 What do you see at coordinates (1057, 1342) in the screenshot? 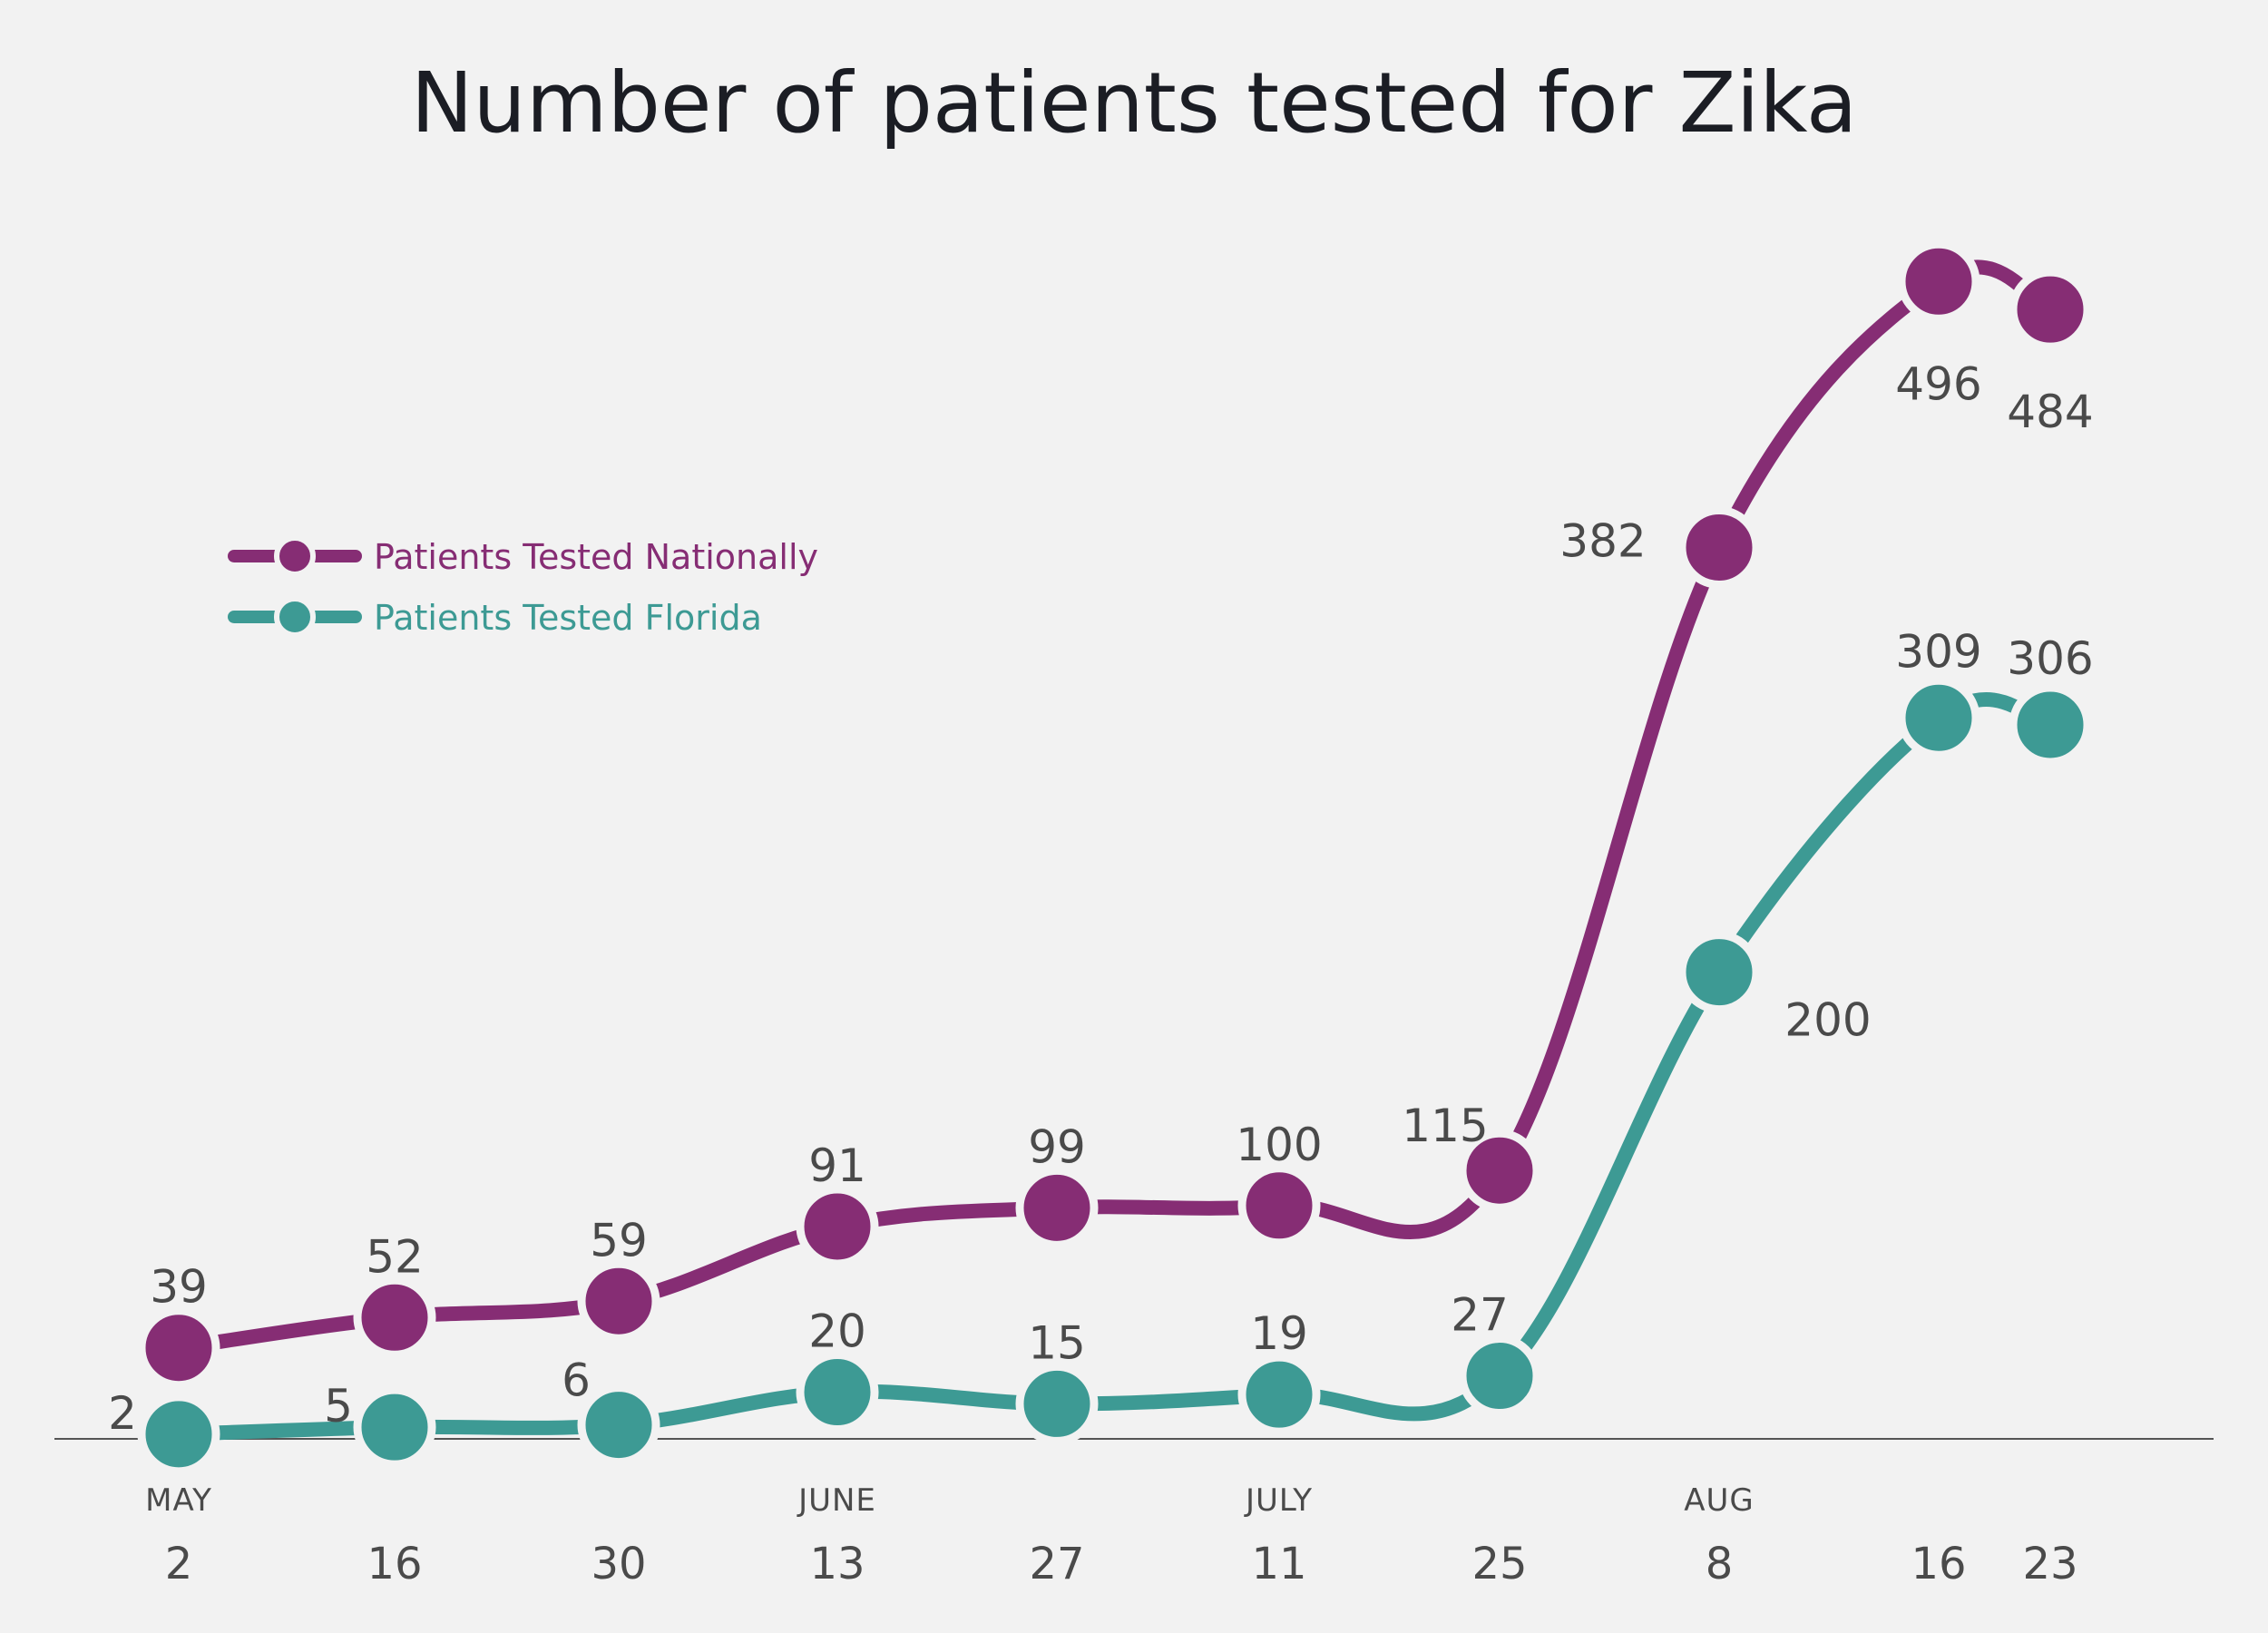
I see `data-label-florida: 15` at bounding box center [1057, 1342].